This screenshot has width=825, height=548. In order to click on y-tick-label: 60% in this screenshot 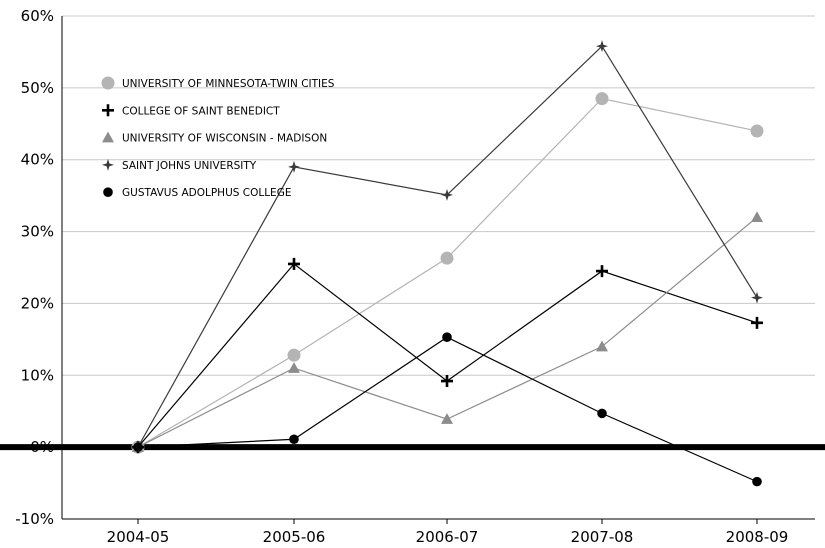, I will do `click(37, 16)`.